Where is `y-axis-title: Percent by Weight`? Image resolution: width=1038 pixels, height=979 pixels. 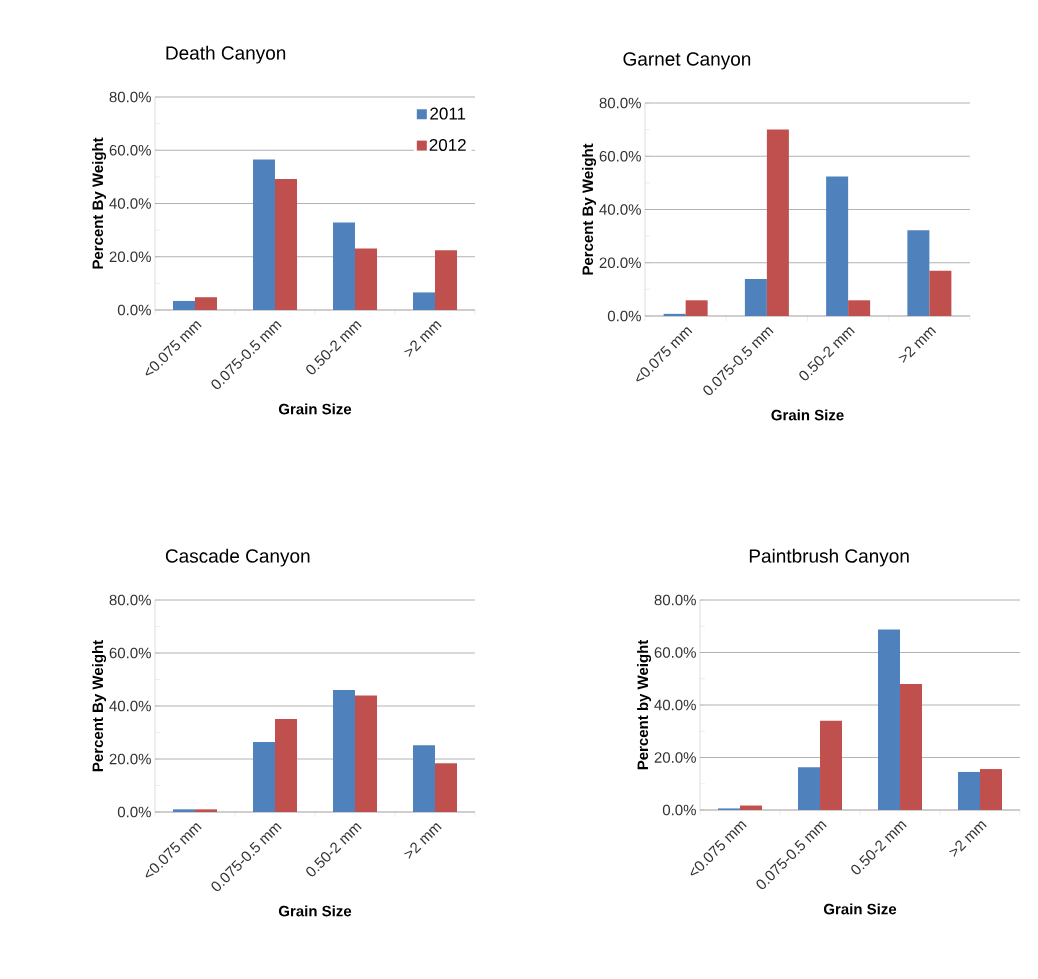
y-axis-title: Percent by Weight is located at coordinates (644, 704).